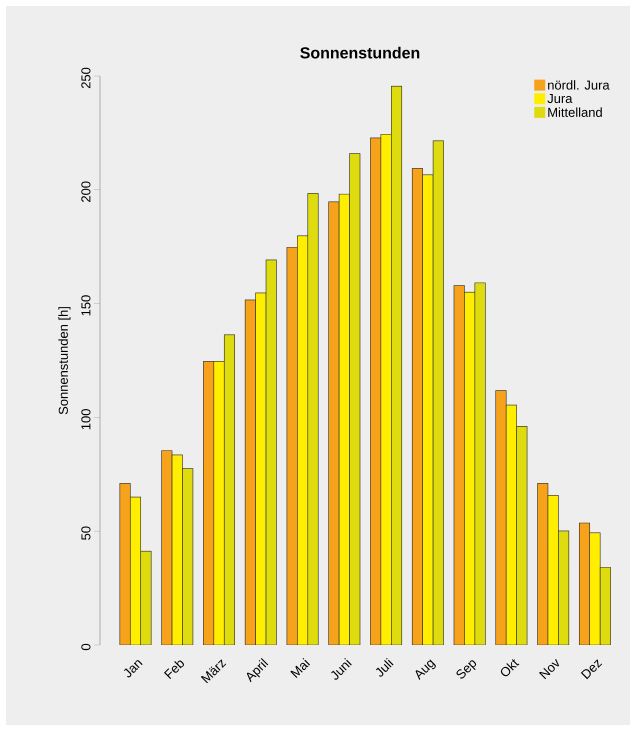 The width and height of the screenshot is (636, 731). I want to click on y-tick-label: 200, so click(85, 191).